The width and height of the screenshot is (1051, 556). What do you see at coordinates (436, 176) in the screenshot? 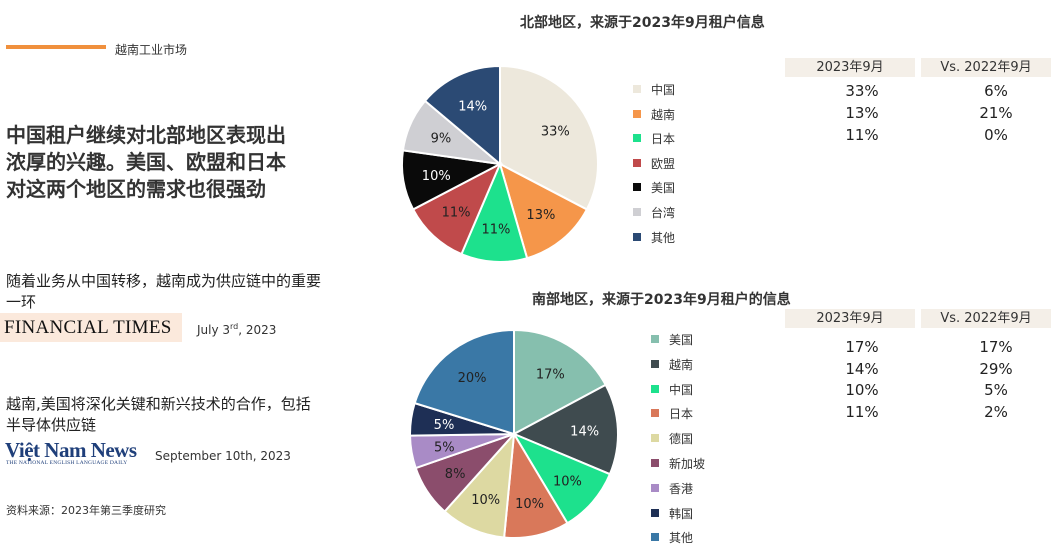
I see `north-pie-label: 10%` at bounding box center [436, 176].